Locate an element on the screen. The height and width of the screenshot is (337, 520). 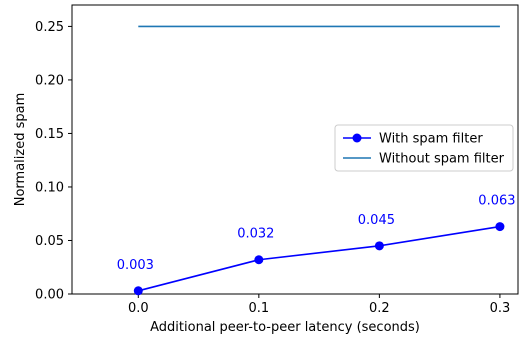
x-tick-label: 0.2 is located at coordinates (379, 308).